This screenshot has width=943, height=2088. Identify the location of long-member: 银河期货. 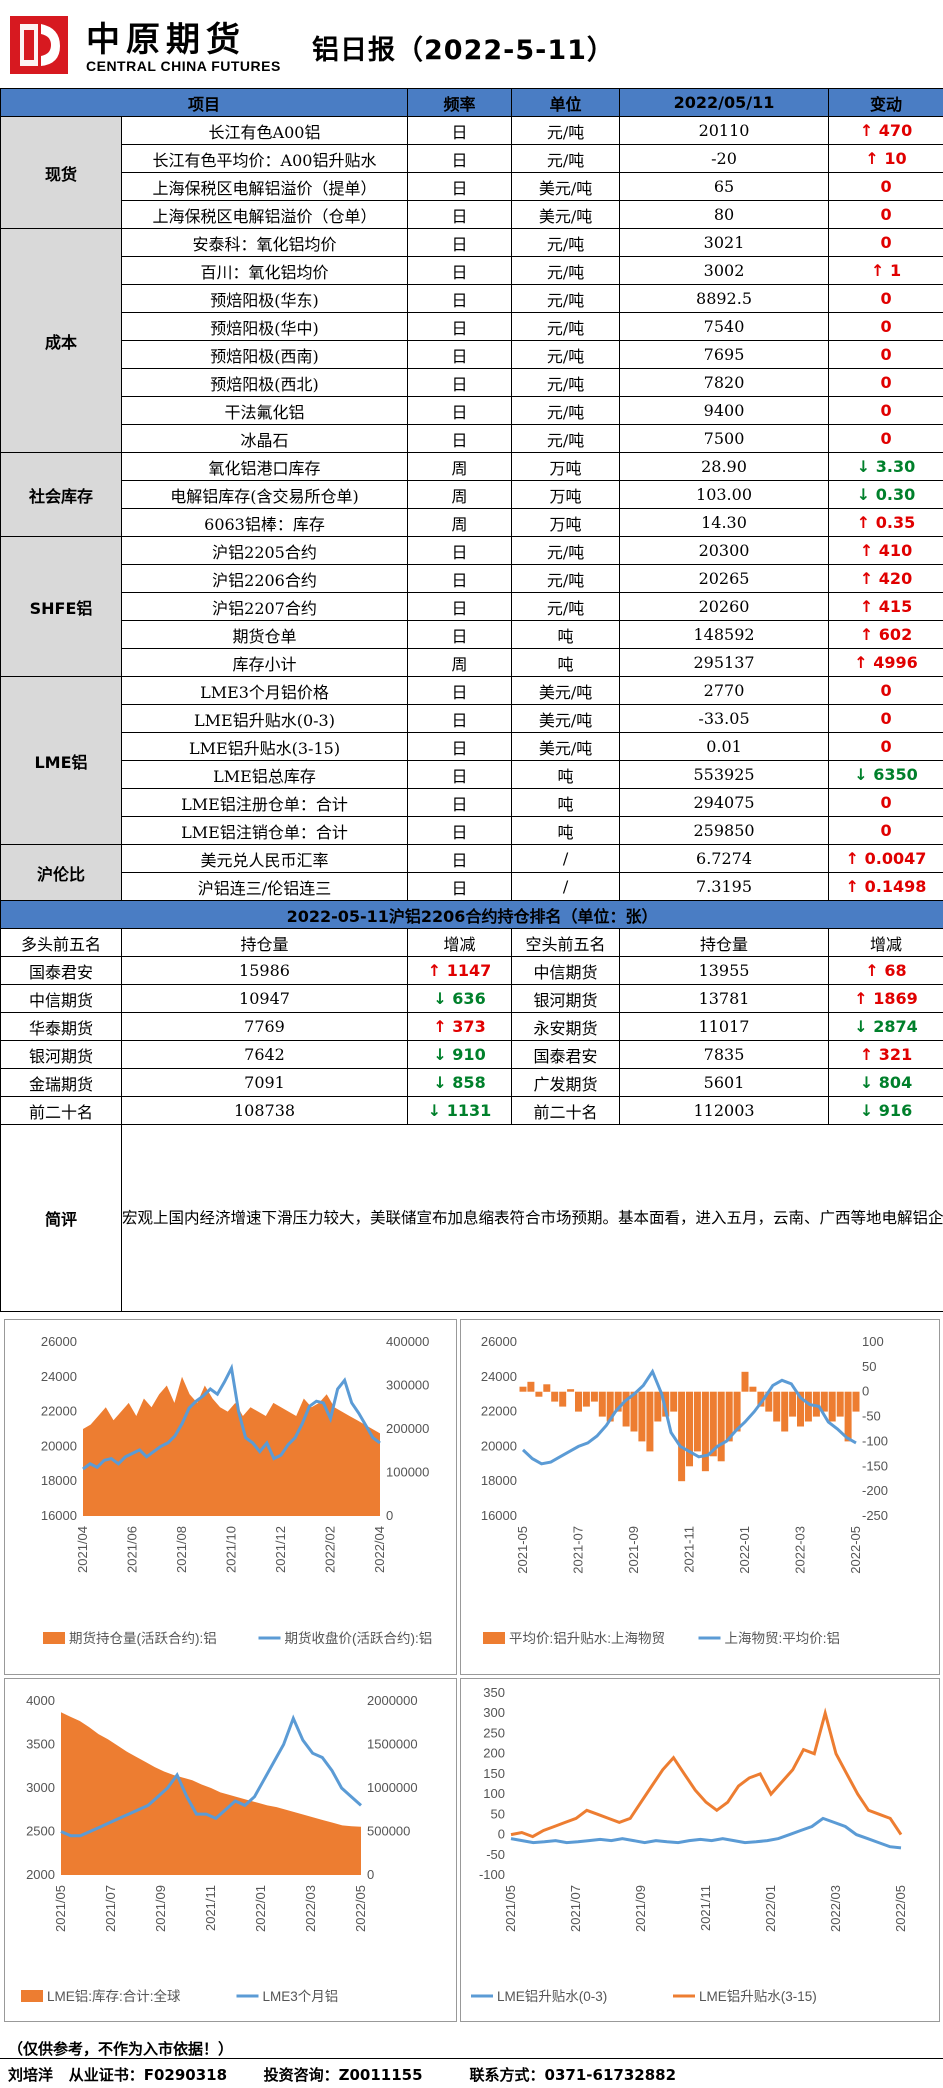
(61, 1054).